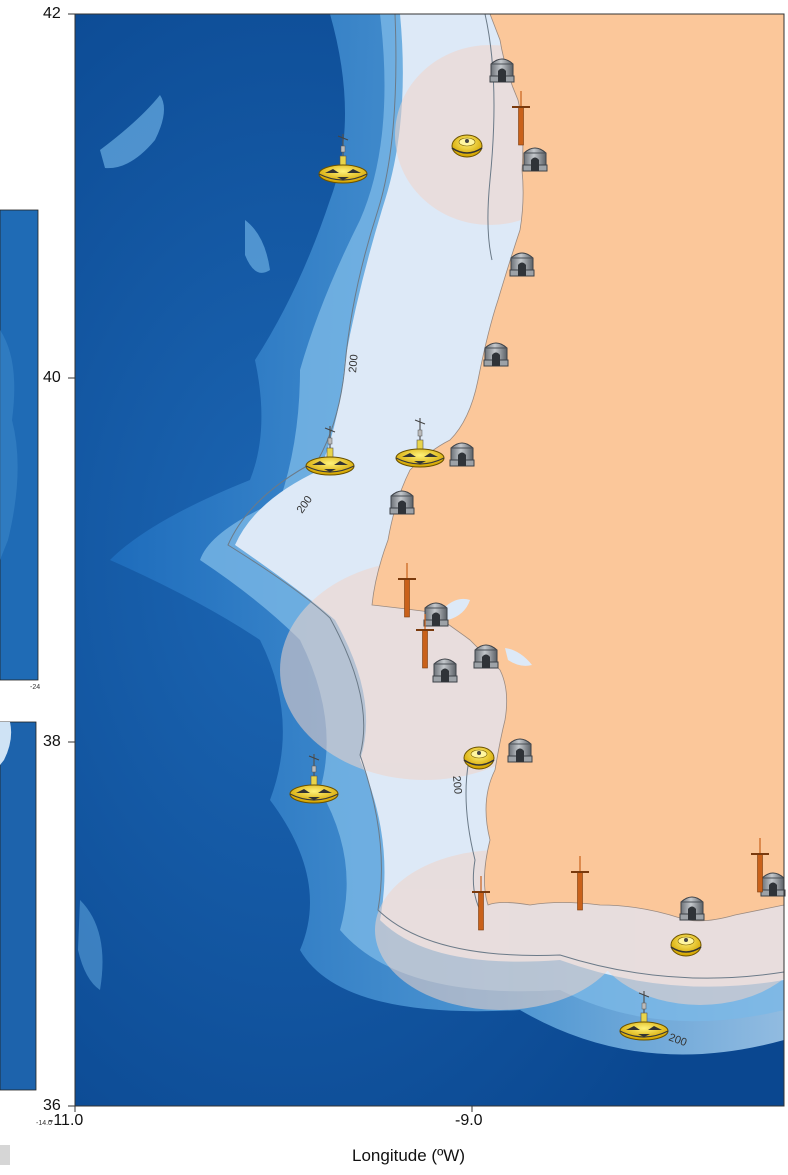 The image size is (788, 1175). What do you see at coordinates (5, 1155) in the screenshot?
I see `inset-colorbar-fragment` at bounding box center [5, 1155].